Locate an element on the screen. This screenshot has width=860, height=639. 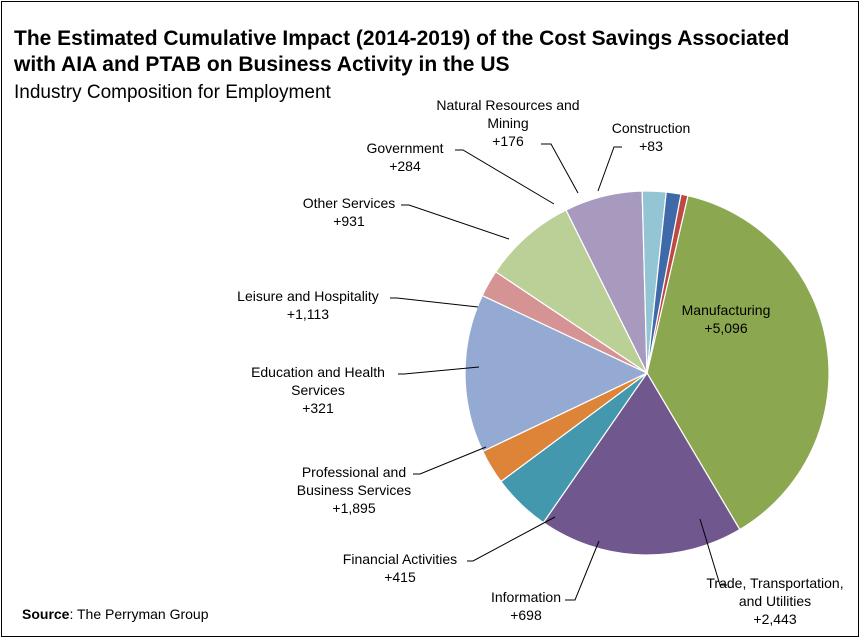
slice-label-line: +321 is located at coordinates (318, 408).